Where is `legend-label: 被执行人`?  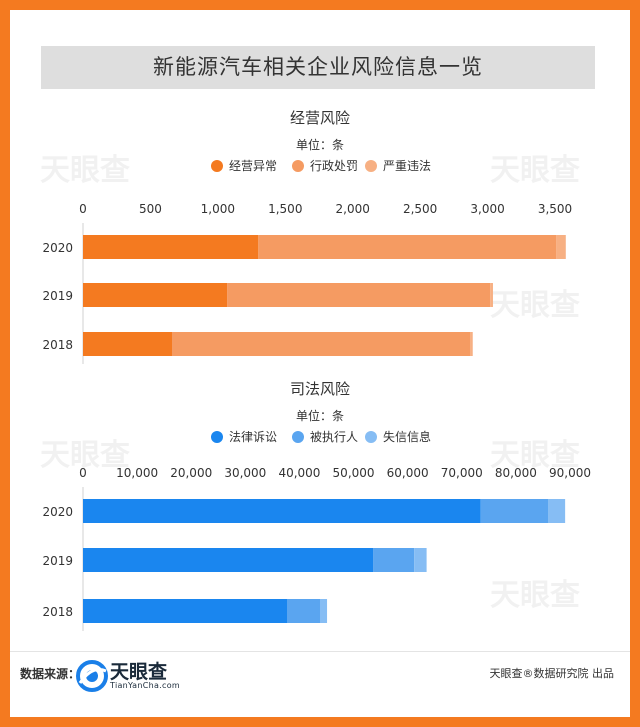 legend-label: 被执行人 is located at coordinates (334, 437).